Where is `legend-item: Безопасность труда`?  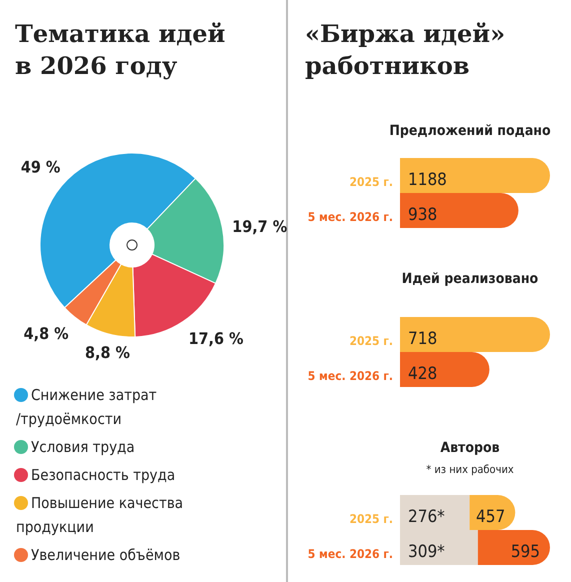
legend-item: Безопасность труда is located at coordinates (95, 475).